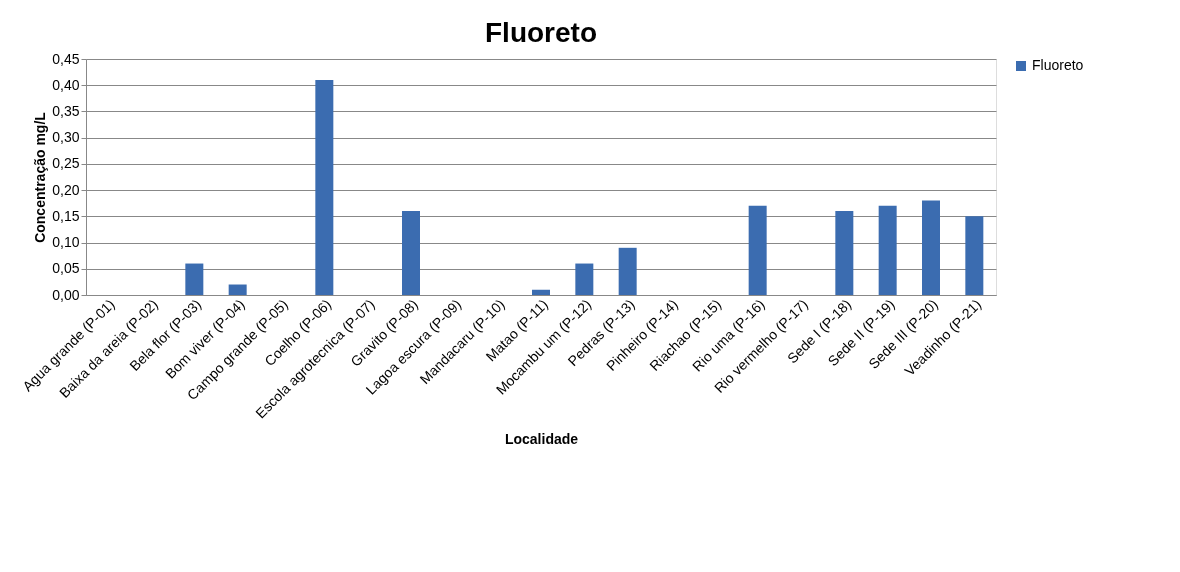 The image size is (1180, 572). What do you see at coordinates (541, 439) in the screenshot?
I see `x-axis-title: Localidade` at bounding box center [541, 439].